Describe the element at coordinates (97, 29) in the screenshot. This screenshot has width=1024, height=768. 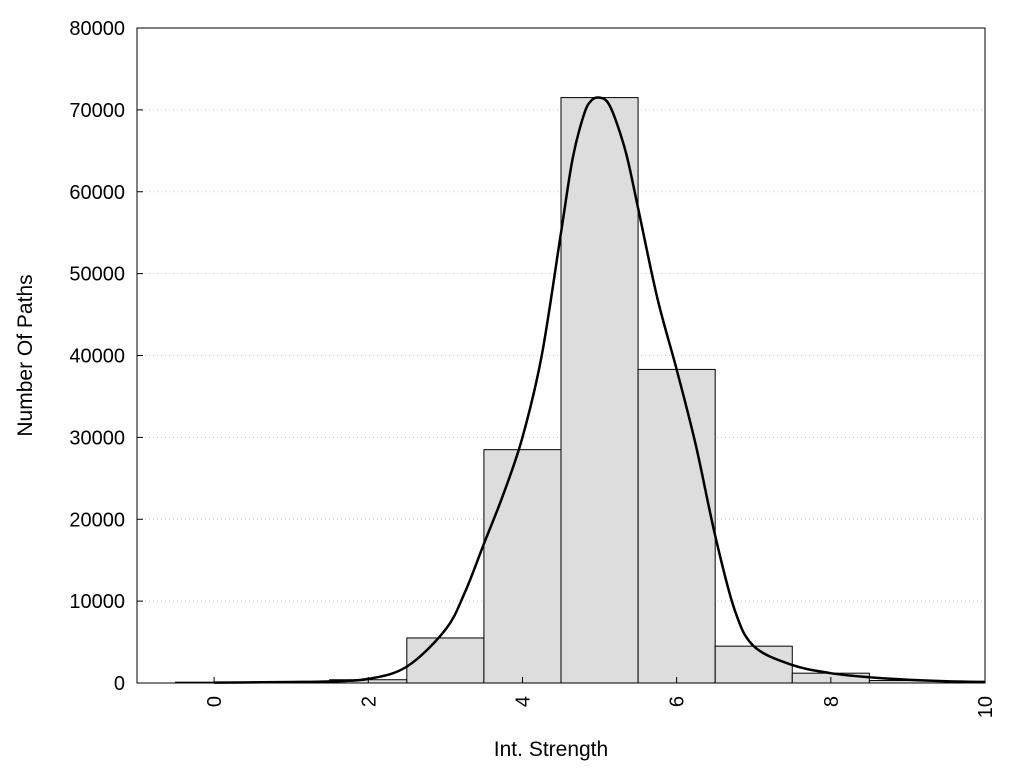
I see `y-tick-label: 80000` at that location.